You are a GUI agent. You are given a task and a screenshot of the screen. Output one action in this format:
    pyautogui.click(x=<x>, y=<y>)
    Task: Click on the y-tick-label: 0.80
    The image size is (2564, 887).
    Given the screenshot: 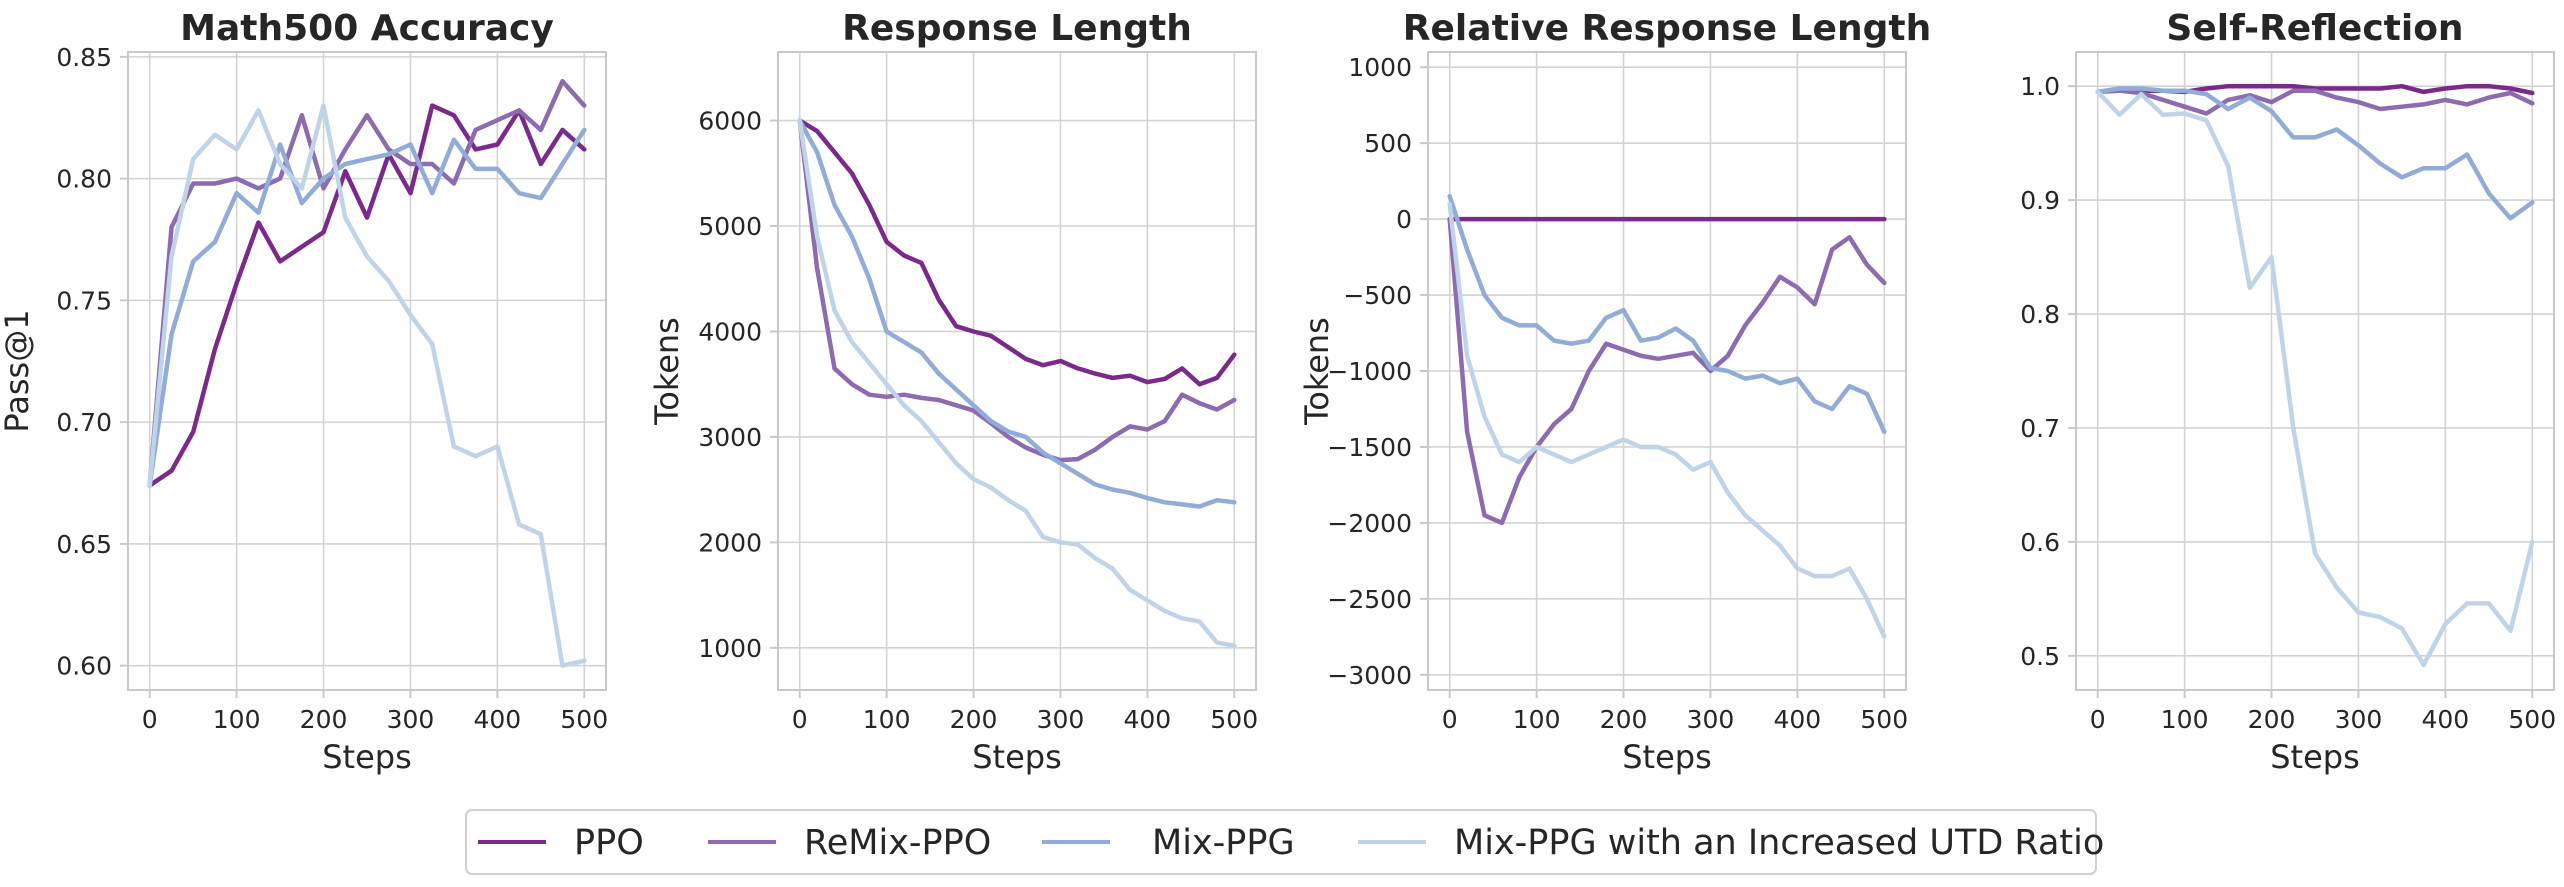 What is the action you would take?
    pyautogui.click(x=84, y=179)
    